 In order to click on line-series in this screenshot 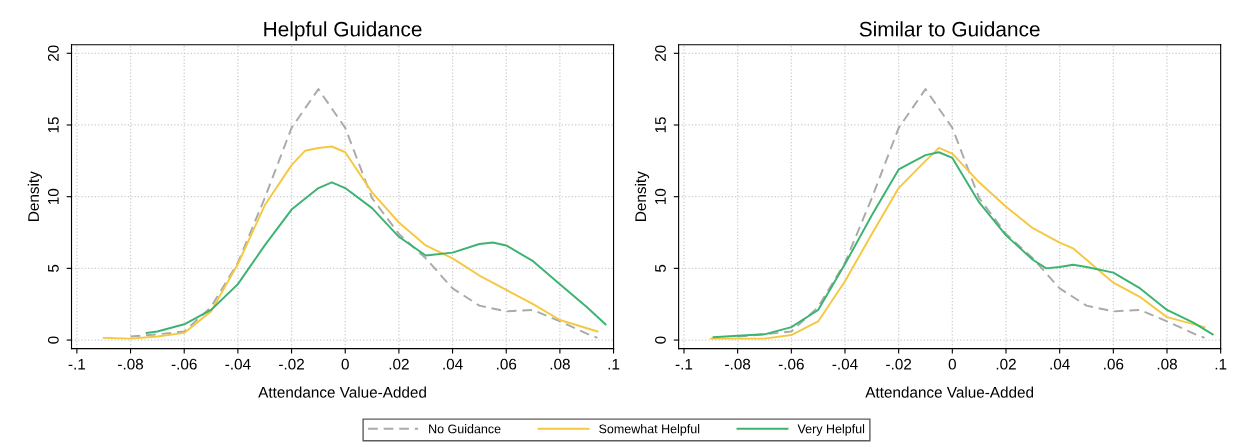, I will do `click(376, 257)`.